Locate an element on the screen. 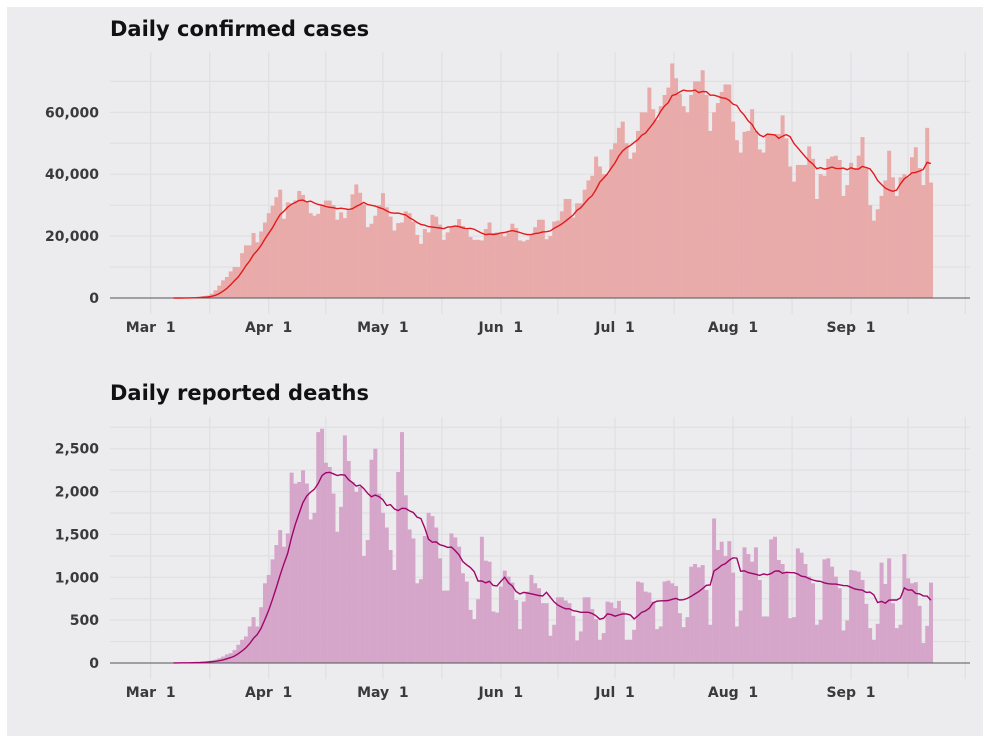 Image resolution: width=990 pixels, height=743 pixels. x-tick-label: Mar 1 is located at coordinates (151, 693).